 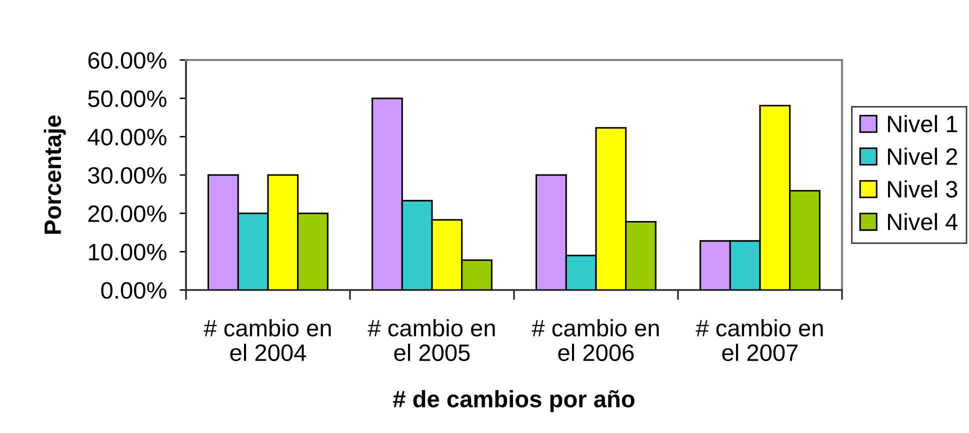 What do you see at coordinates (923, 189) in the screenshot?
I see `legend-label: Nivel 3` at bounding box center [923, 189].